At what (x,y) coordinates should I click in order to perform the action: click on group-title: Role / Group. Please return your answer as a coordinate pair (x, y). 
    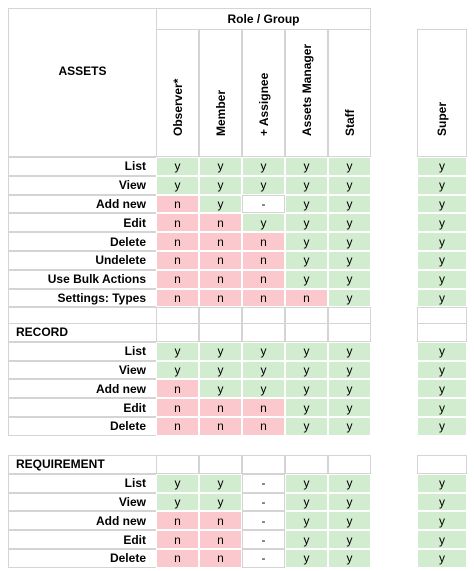
    Looking at the image, I should click on (263, 19).